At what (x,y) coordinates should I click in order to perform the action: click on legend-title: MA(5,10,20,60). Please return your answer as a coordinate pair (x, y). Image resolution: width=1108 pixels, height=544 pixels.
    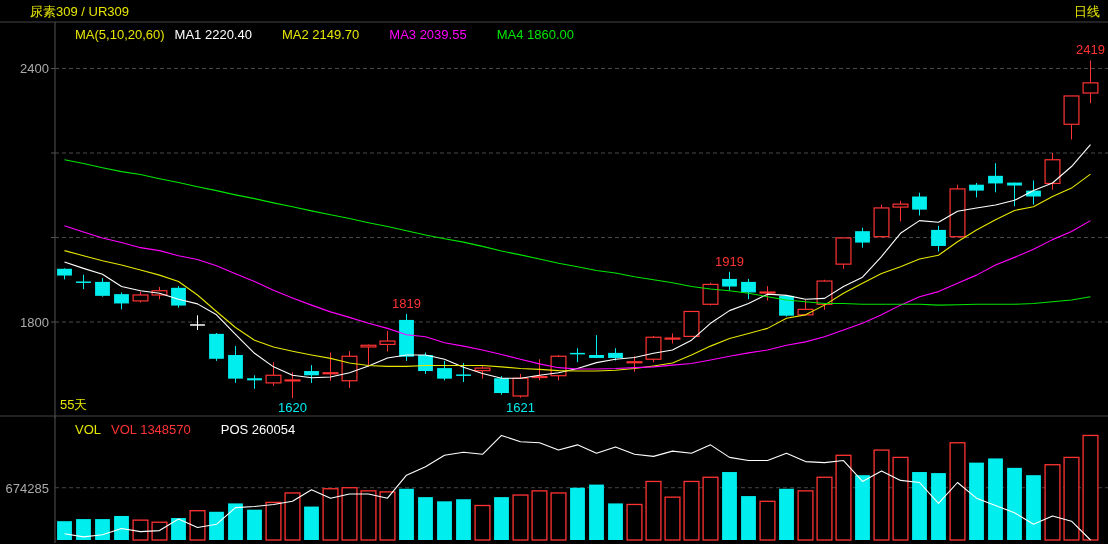
    Looking at the image, I should click on (120, 34).